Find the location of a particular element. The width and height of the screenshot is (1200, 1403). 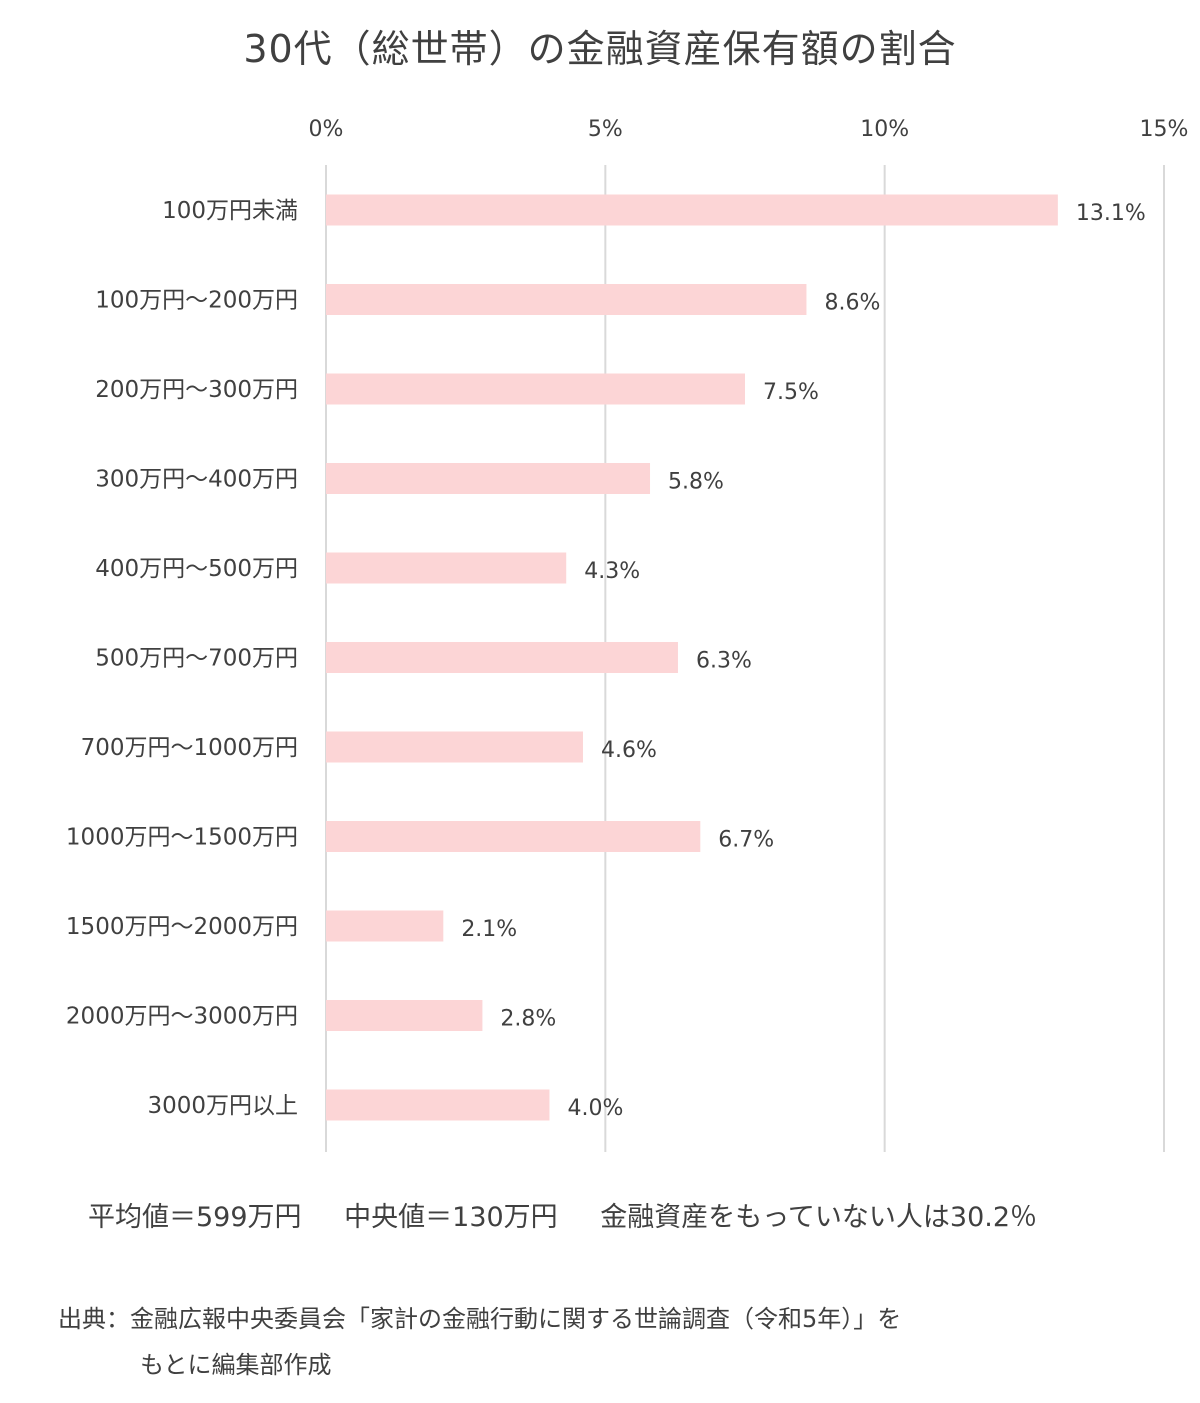

category-label: 100万円未満 is located at coordinates (230, 211).